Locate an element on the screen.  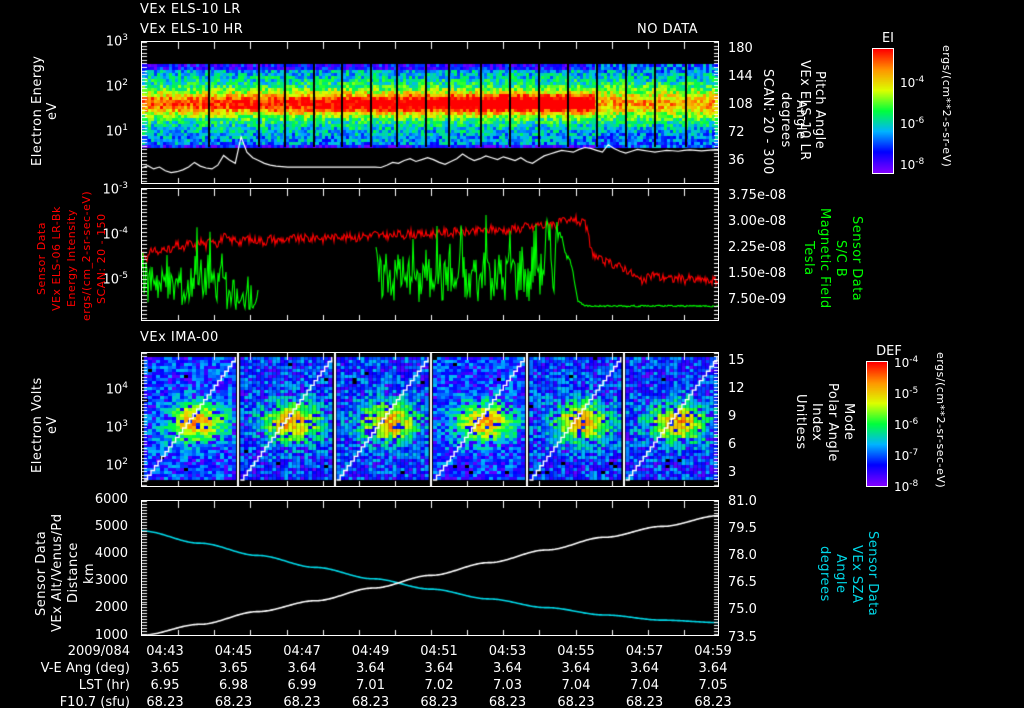
panel3-rtick-3: 3 is located at coordinates (732, 472).